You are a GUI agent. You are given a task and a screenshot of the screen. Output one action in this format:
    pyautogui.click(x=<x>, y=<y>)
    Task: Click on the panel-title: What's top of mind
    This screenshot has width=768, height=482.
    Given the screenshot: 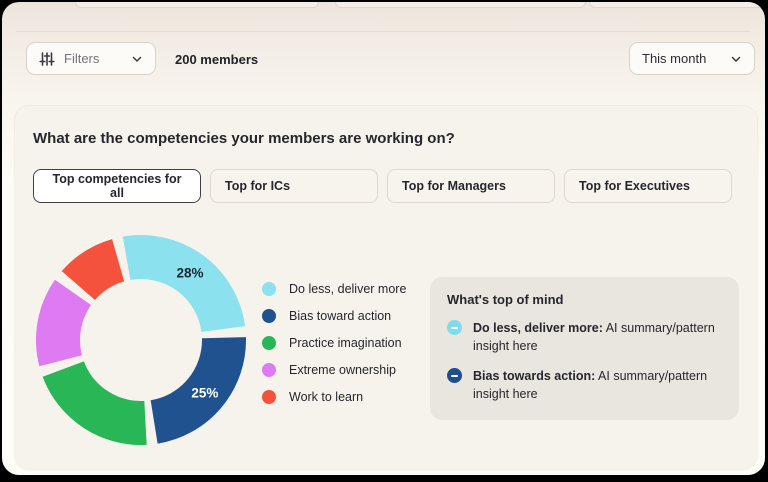 What is the action you would take?
    pyautogui.click(x=505, y=299)
    